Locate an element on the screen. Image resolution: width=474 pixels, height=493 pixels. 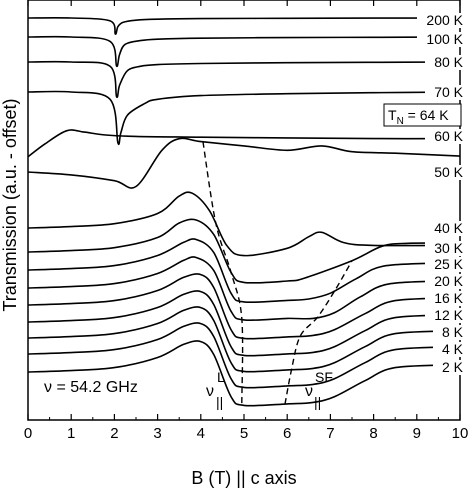
series-label: 80 K is located at coordinates (448, 62).